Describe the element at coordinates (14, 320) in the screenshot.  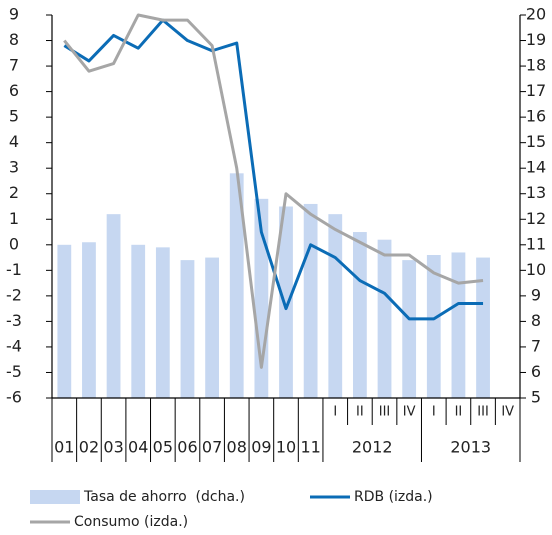
I see `y-tick-label: -3` at that location.